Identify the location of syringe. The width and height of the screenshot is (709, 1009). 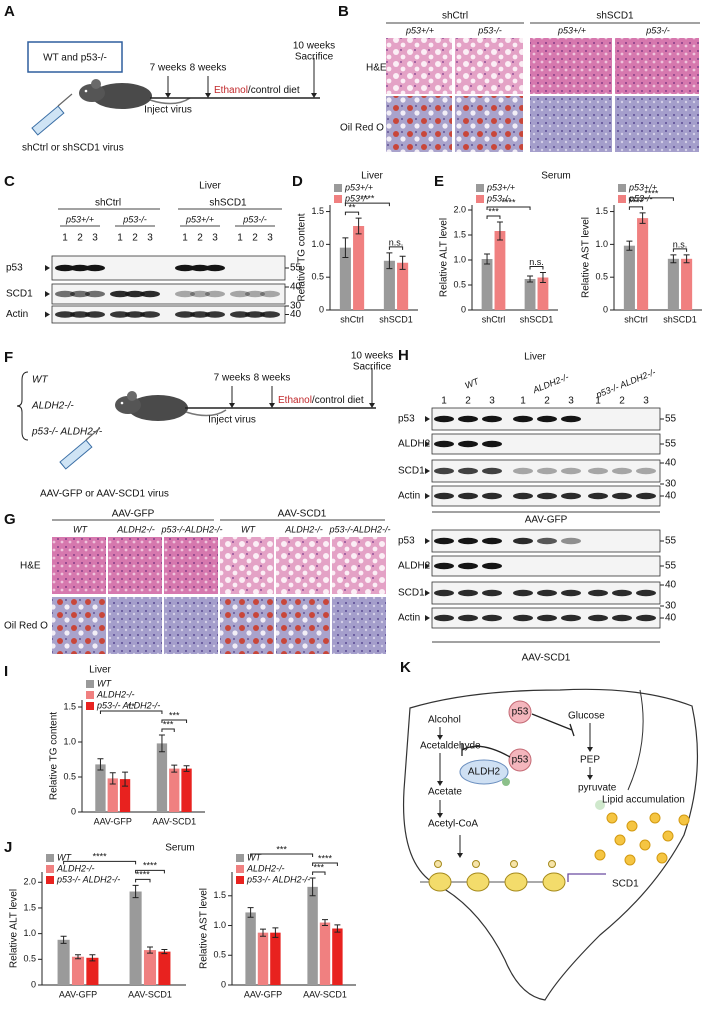
(76, 454).